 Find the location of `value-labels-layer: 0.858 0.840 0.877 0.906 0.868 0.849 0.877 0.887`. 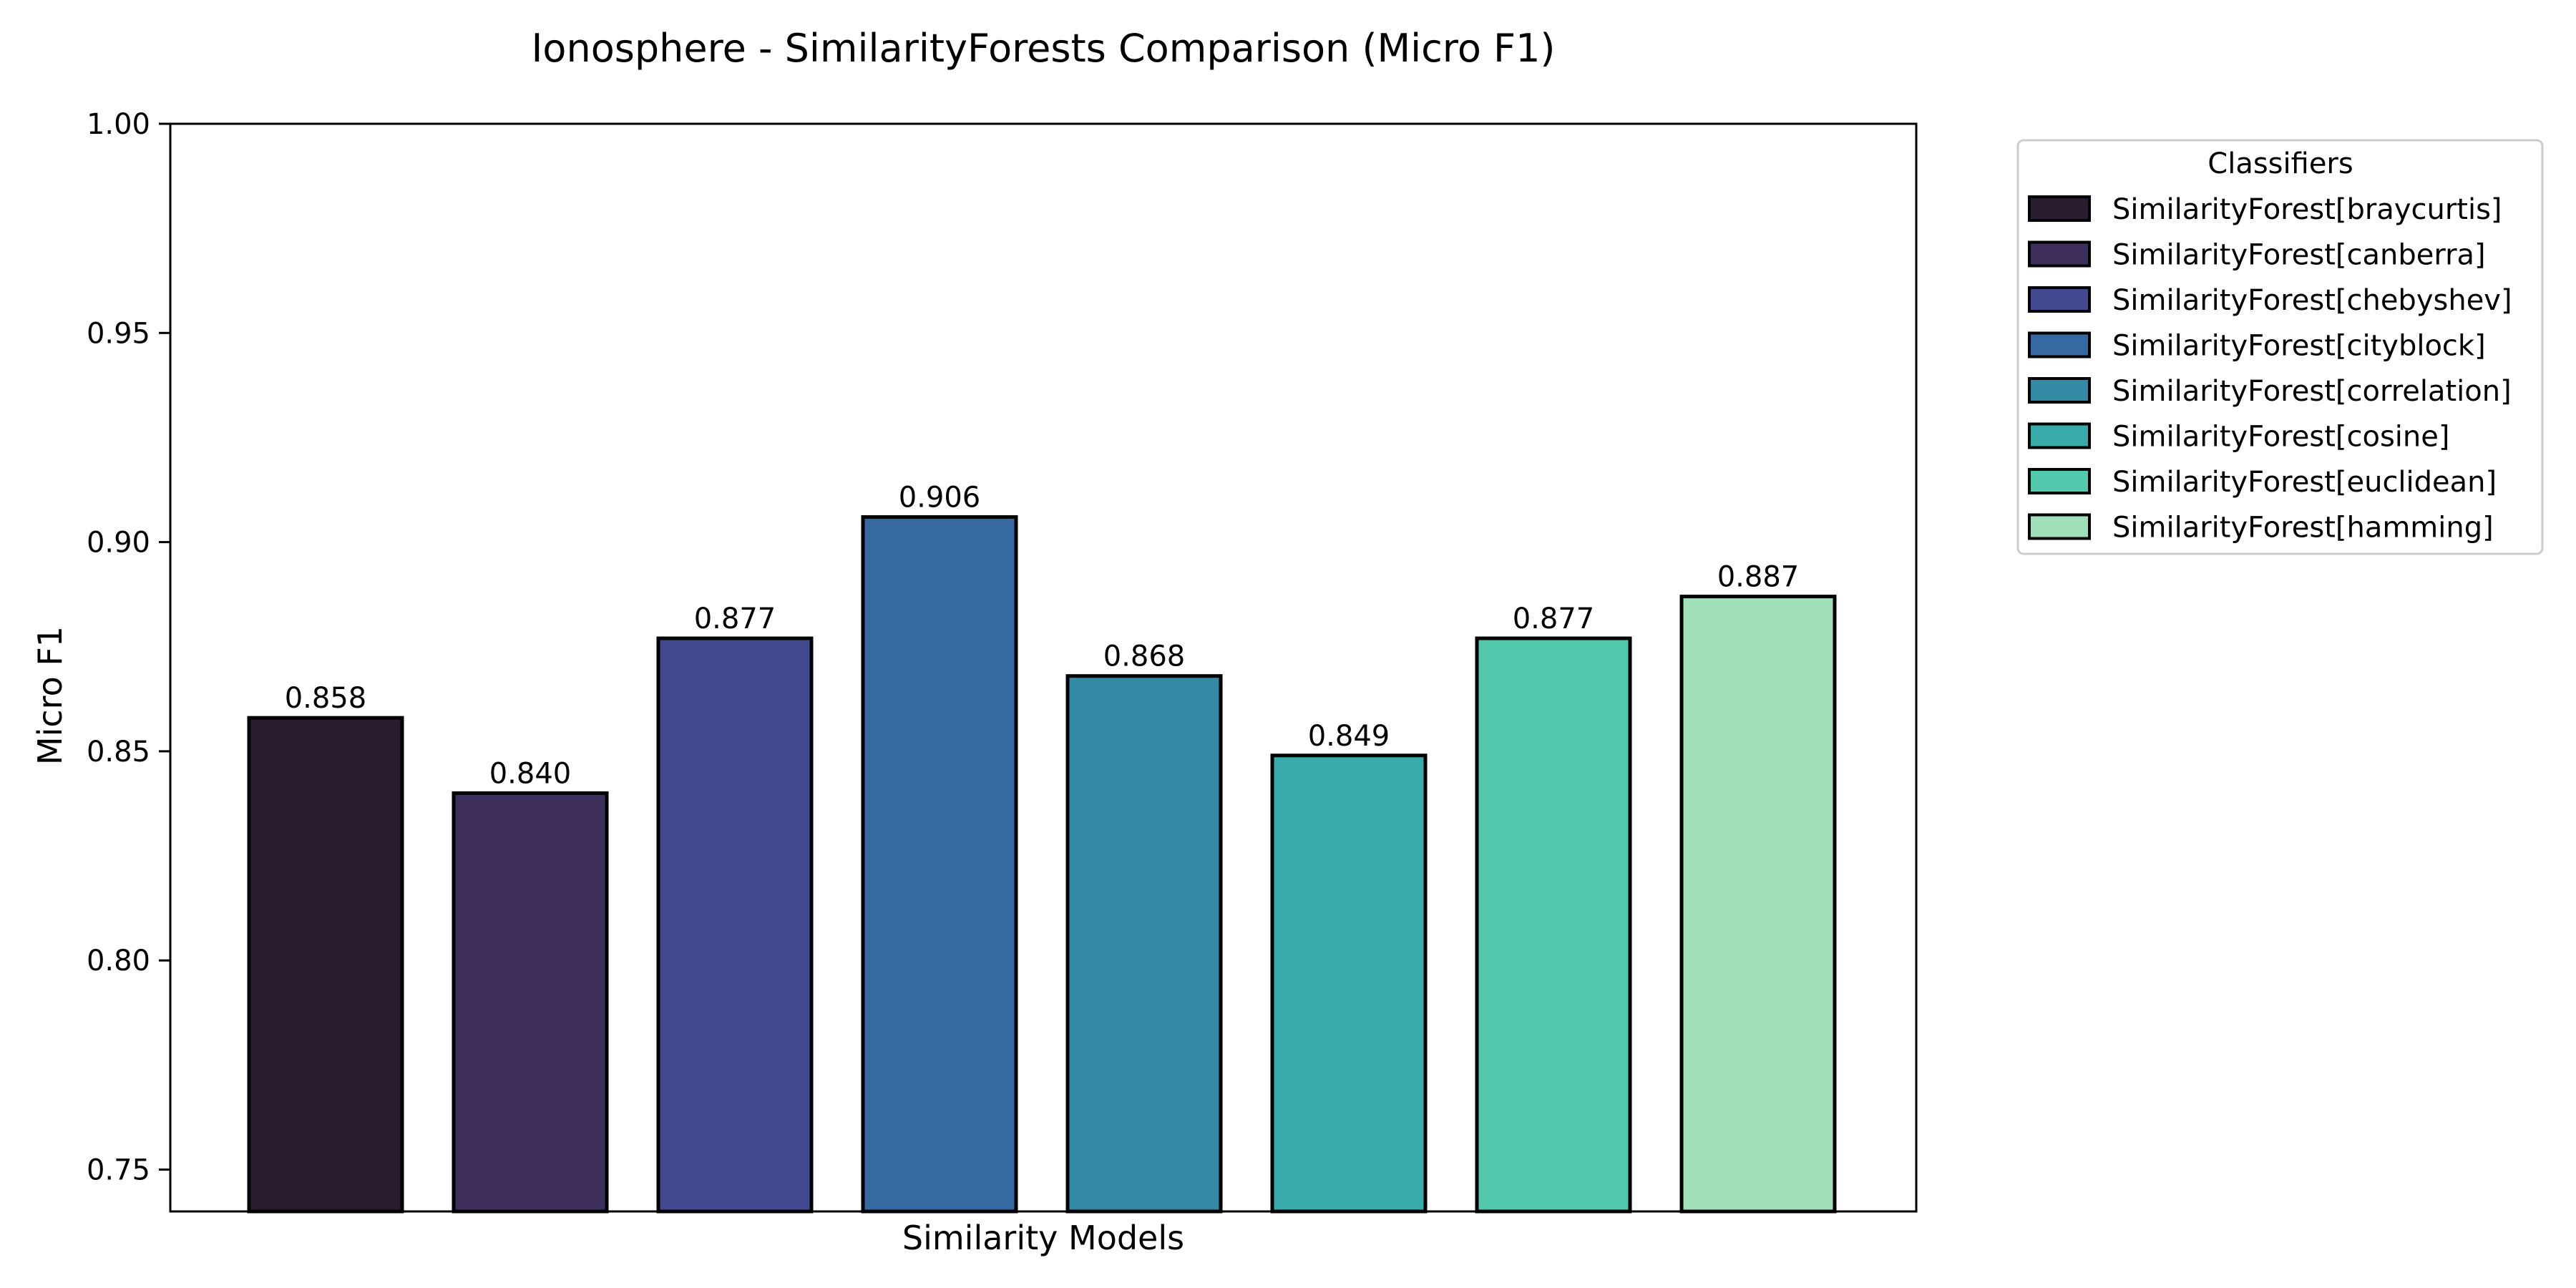

value-labels-layer: 0.858 0.840 0.877 0.906 0.868 0.849 0.877 0.887 is located at coordinates (1042, 636).